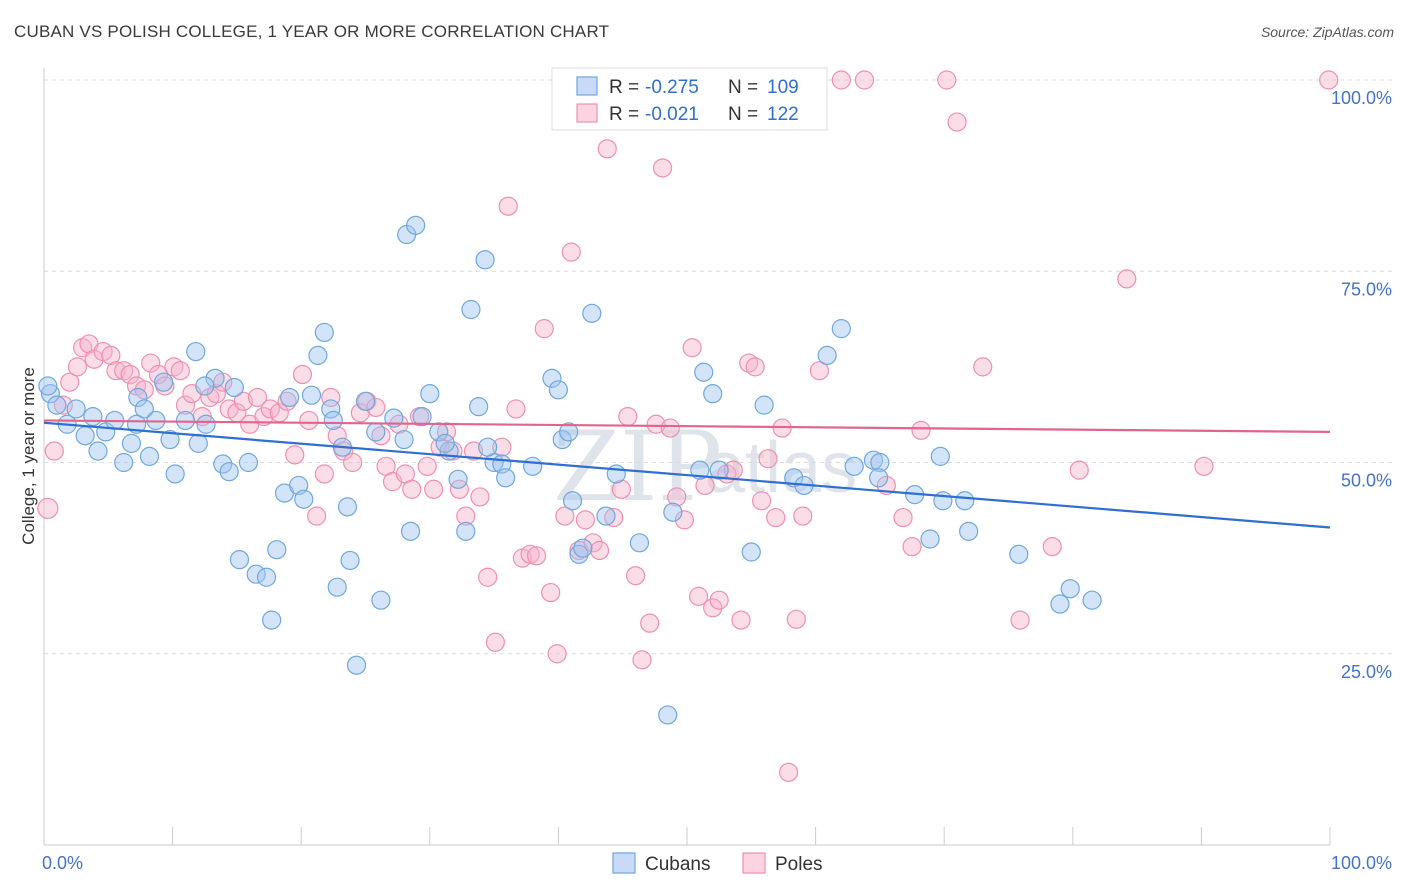 This screenshot has height=892, width=1406. What do you see at coordinates (587, 86) in the screenshot?
I see `legend-swatch-cubans` at bounding box center [587, 86].